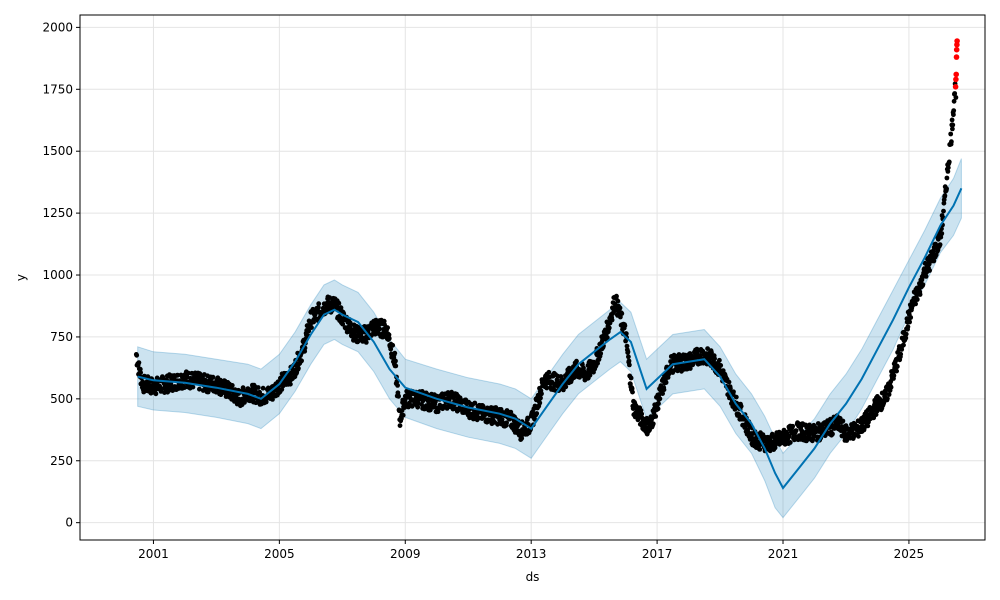  I want to click on y-tick-label: 1000, so click(57, 275).